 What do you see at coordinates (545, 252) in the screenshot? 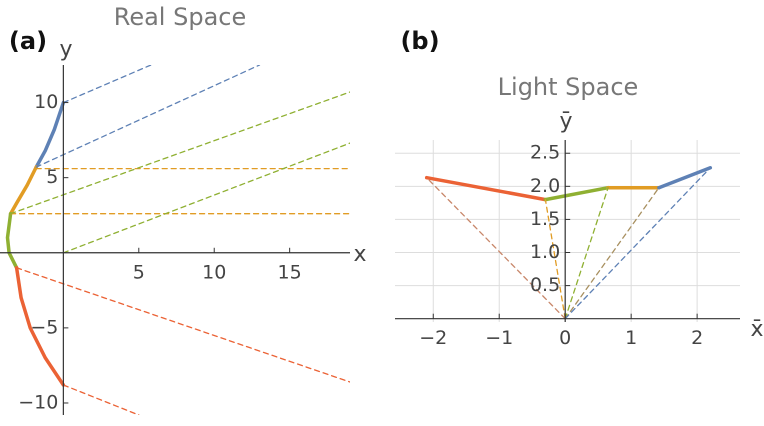
I see `y-tick-label: 1.0` at bounding box center [545, 252].